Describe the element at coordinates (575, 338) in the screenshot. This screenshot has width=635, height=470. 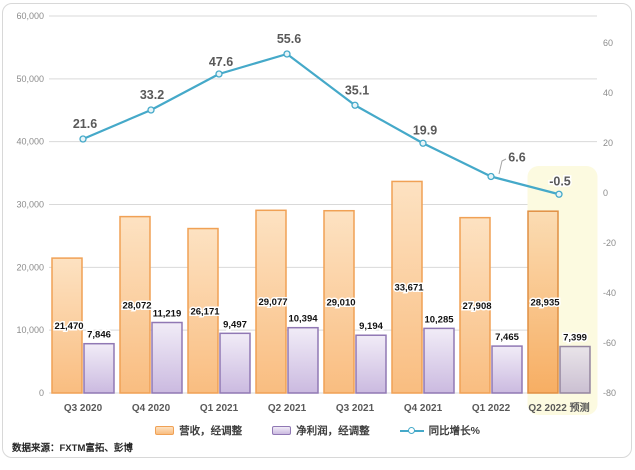
I see `profit-value-label: 7,399` at that location.